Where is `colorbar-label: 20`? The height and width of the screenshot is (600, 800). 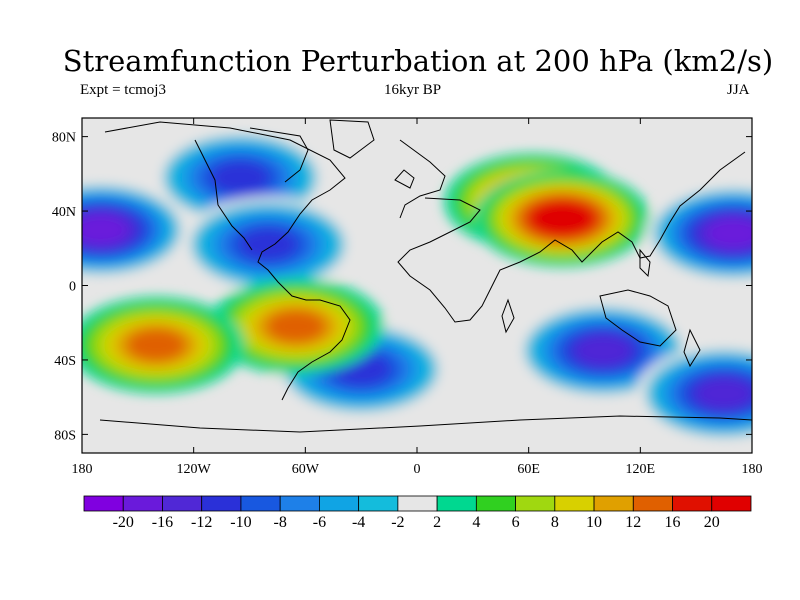
colorbar-label: 20 is located at coordinates (711, 522).